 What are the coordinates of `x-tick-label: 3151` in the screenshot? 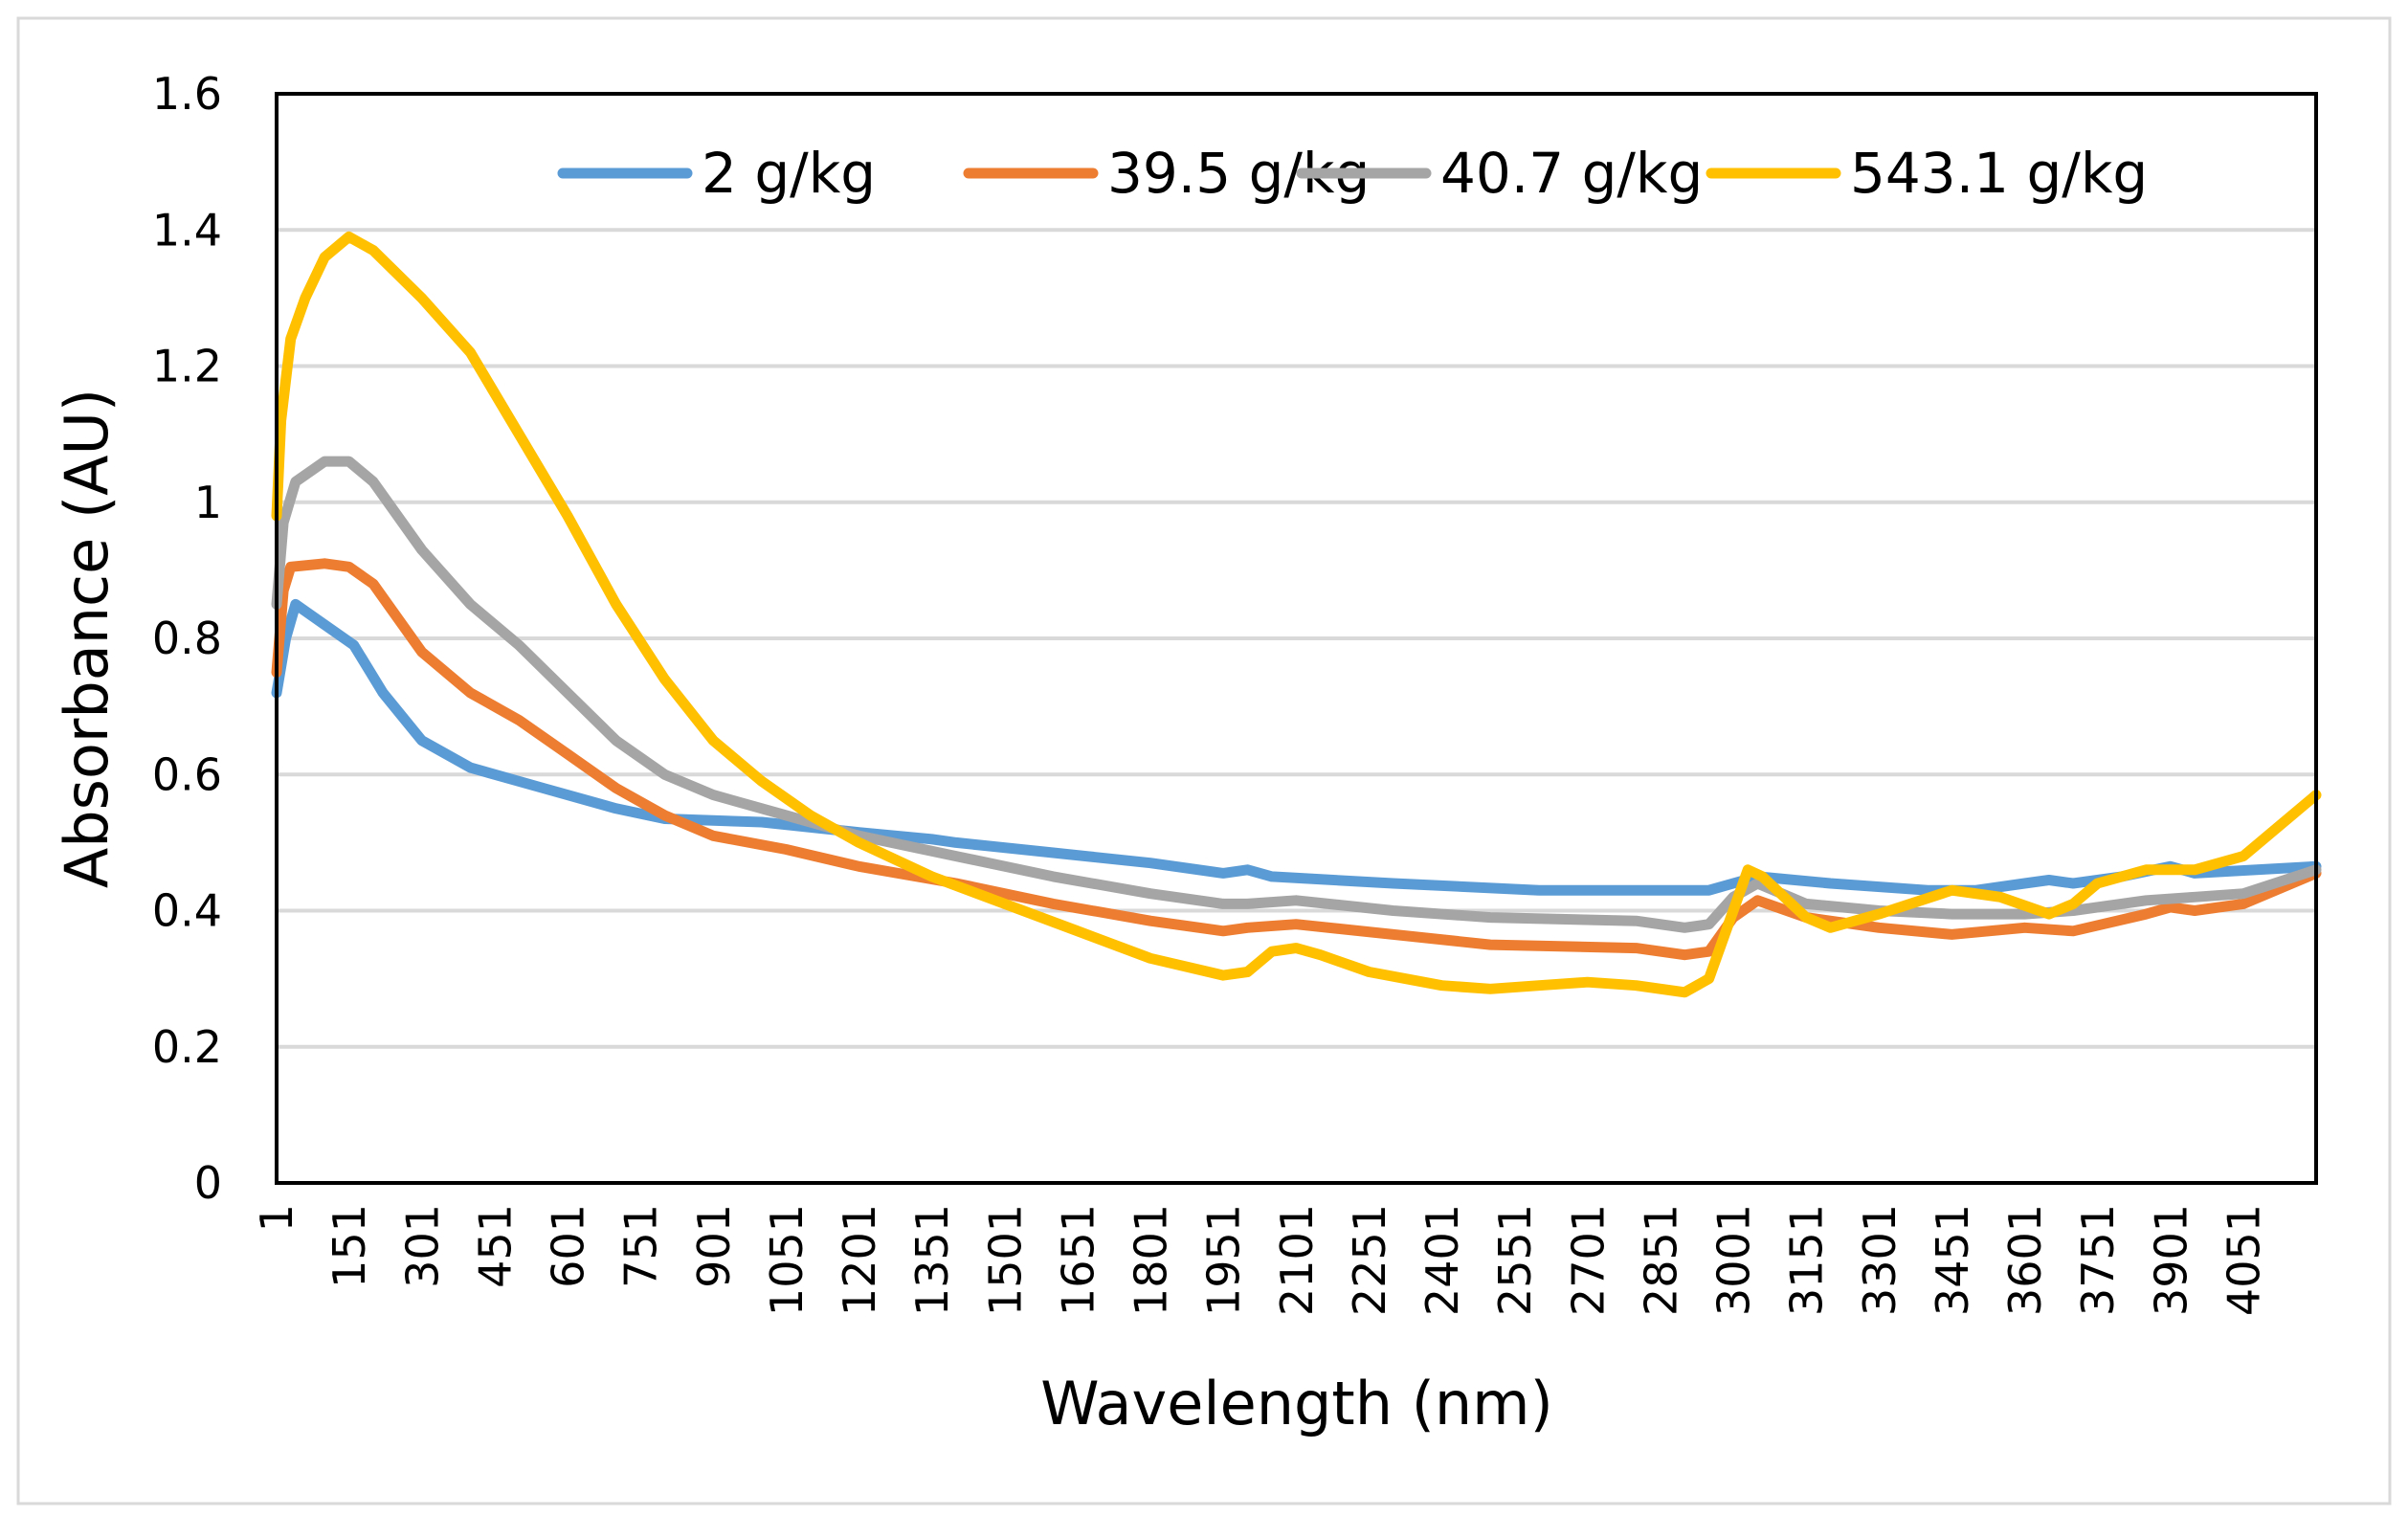 It's located at (1807, 1260).